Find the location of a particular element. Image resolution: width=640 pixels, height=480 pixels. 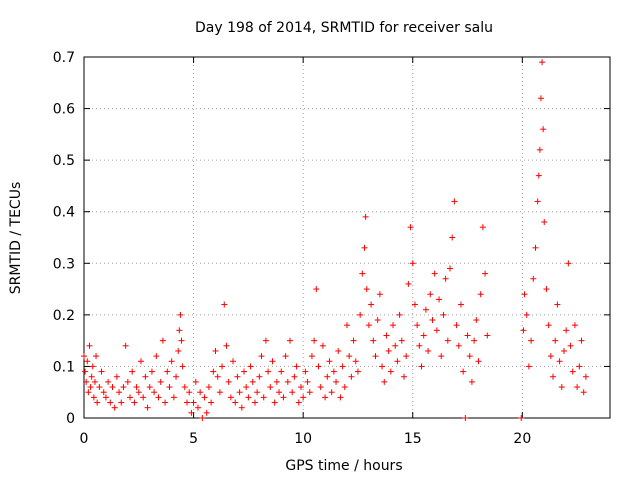

y-tick-label: 0.2 is located at coordinates (64, 316).